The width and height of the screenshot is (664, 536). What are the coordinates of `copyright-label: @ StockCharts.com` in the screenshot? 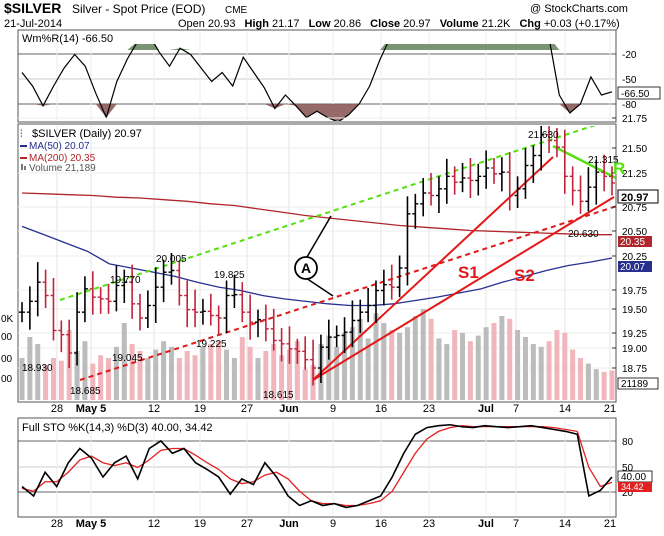 It's located at (579, 9).